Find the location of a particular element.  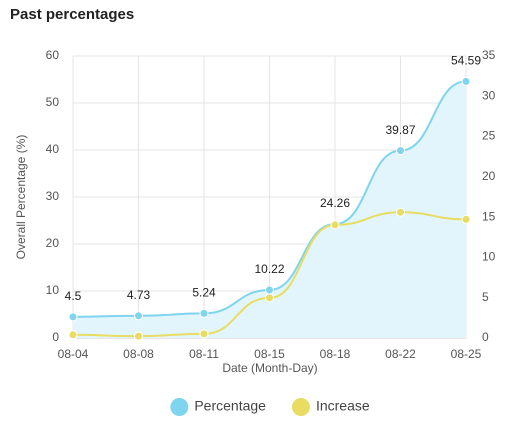

x-tick-label: 08-04 is located at coordinates (73, 354).